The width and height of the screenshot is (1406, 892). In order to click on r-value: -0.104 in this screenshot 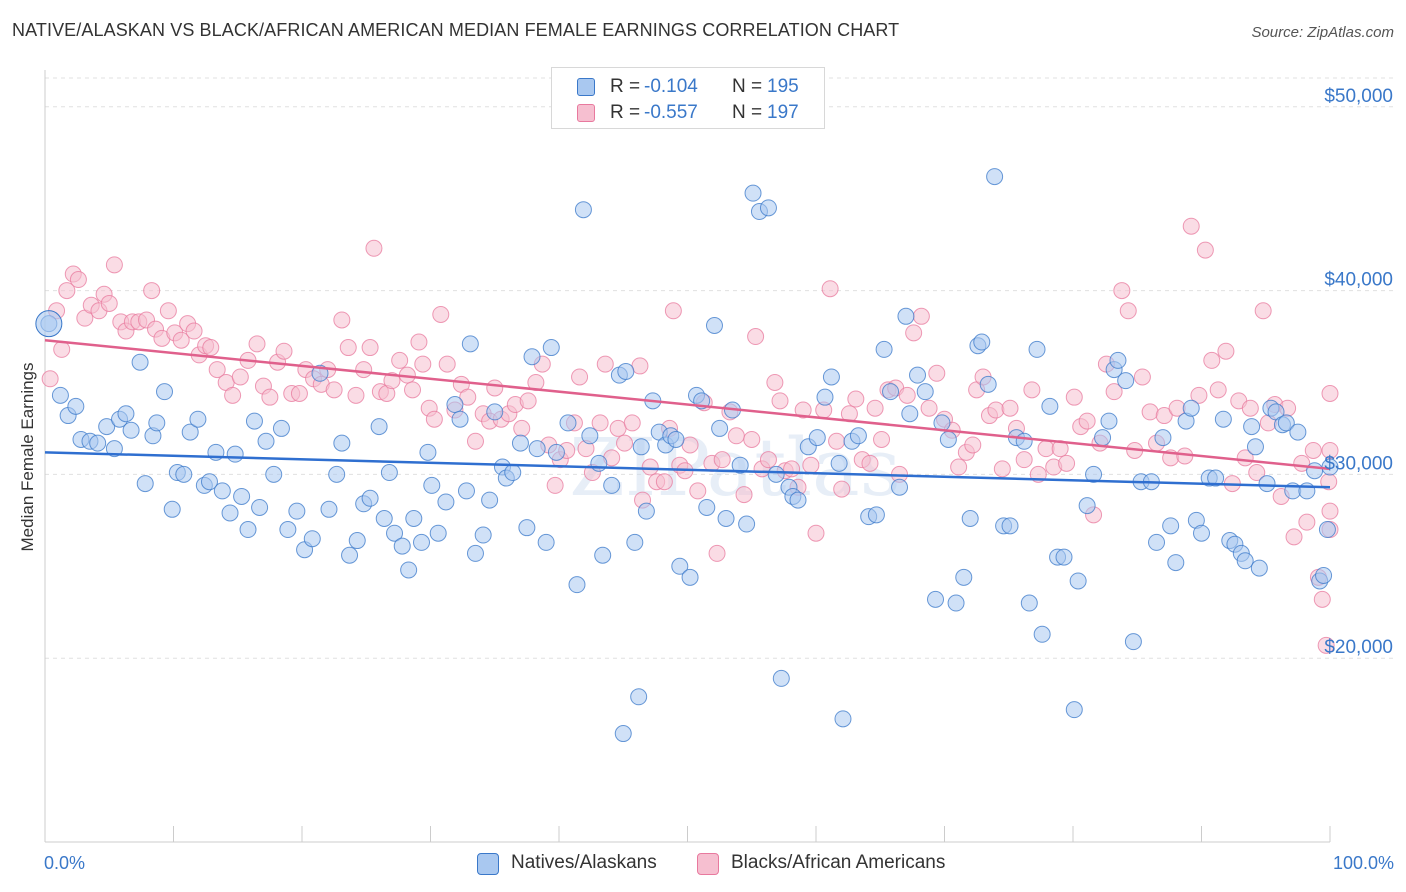, I will do `click(671, 86)`.